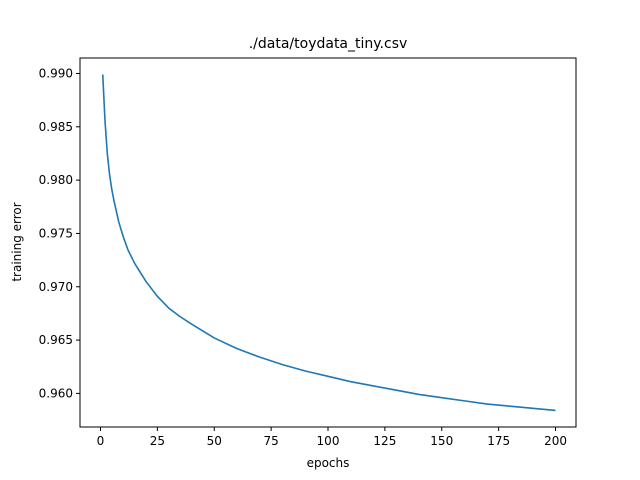 The height and width of the screenshot is (480, 640). I want to click on y-tick-label: 0.975, so click(56, 233).